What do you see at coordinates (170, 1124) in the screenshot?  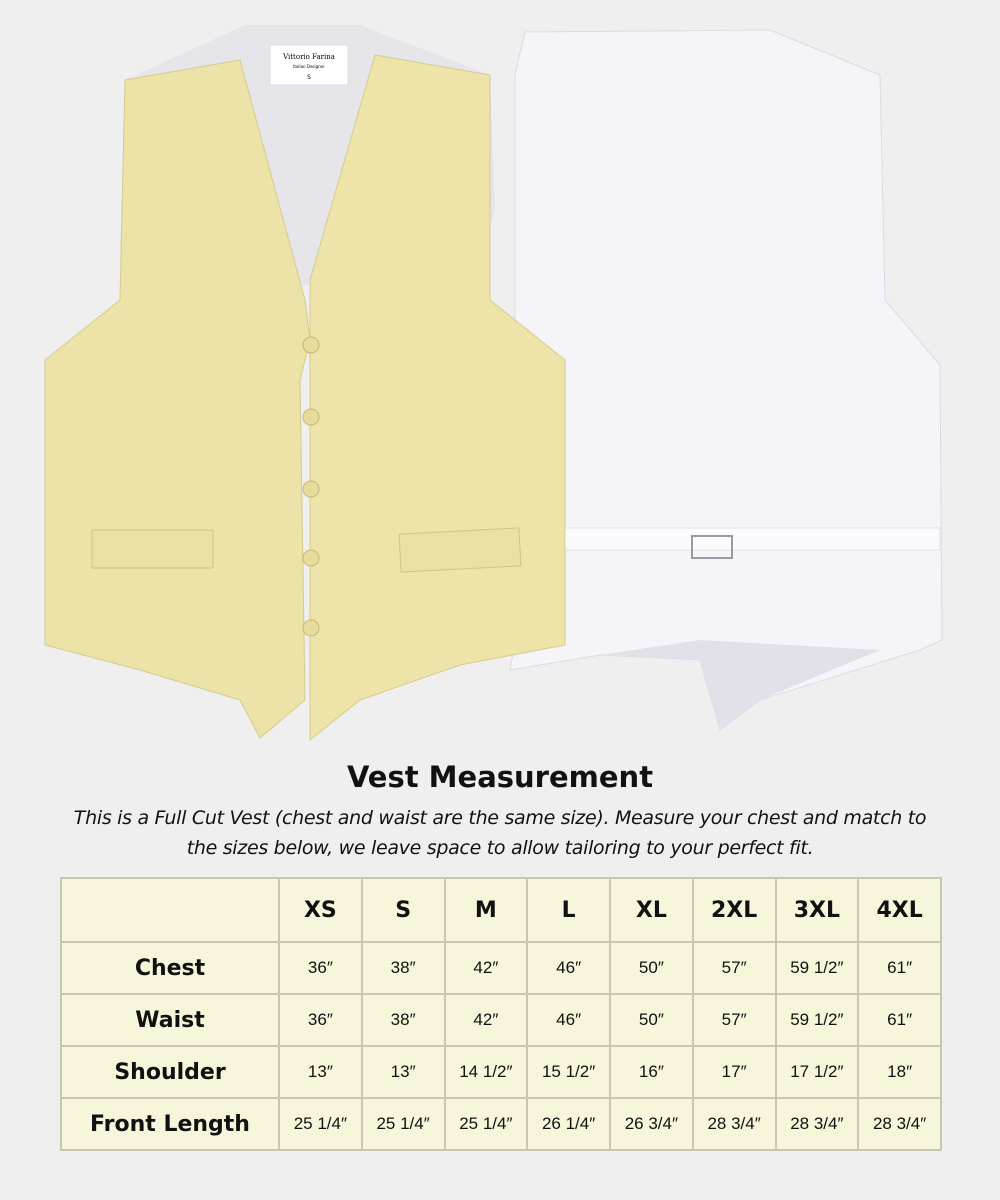 I see `row-label: Front Length` at bounding box center [170, 1124].